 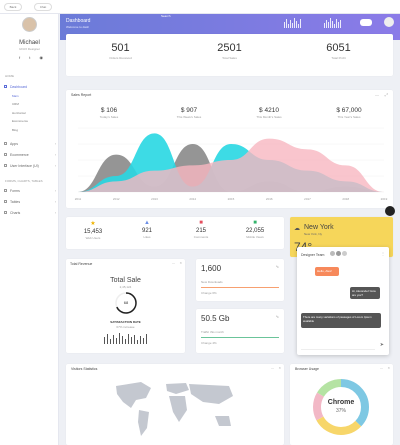 What do you see at coordinates (135, 8) in the screenshot?
I see `image-icon` at bounding box center [135, 8].